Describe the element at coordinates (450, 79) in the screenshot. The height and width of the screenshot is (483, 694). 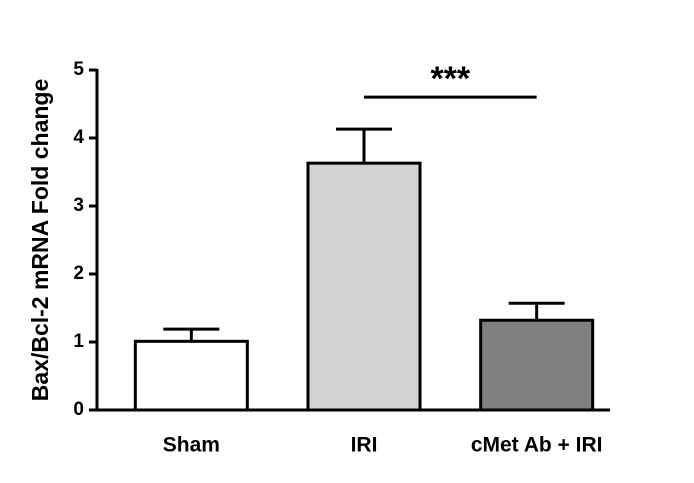
I see `significance-label: ***` at that location.